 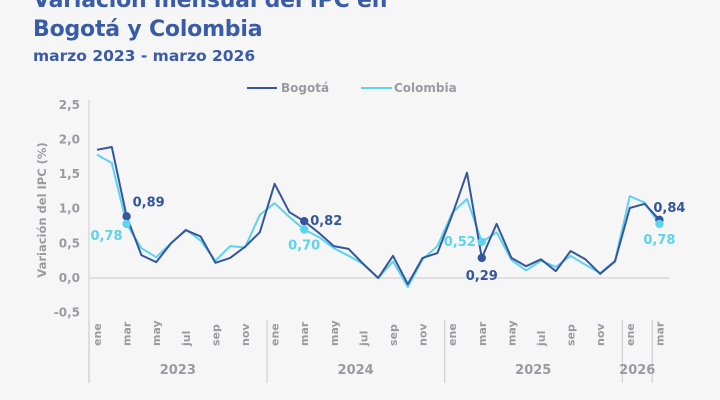 I want to click on y-tick-label: 1,5, so click(x=69, y=174).